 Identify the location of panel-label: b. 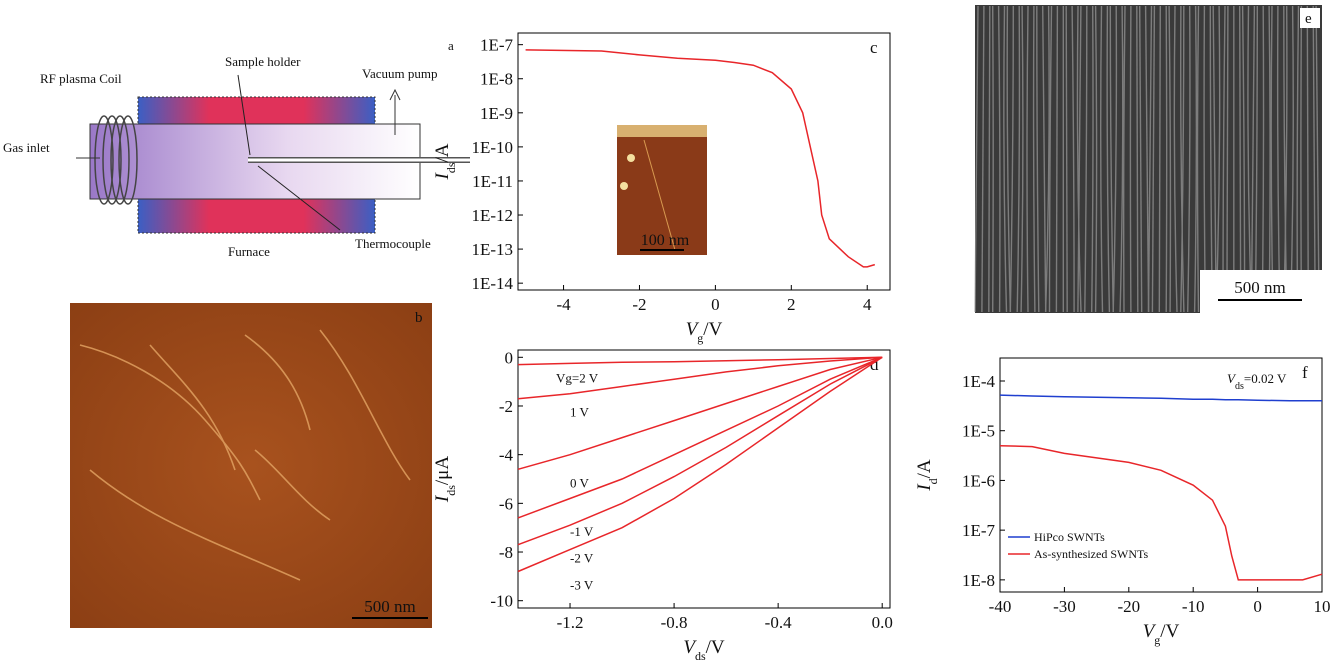
(419, 318).